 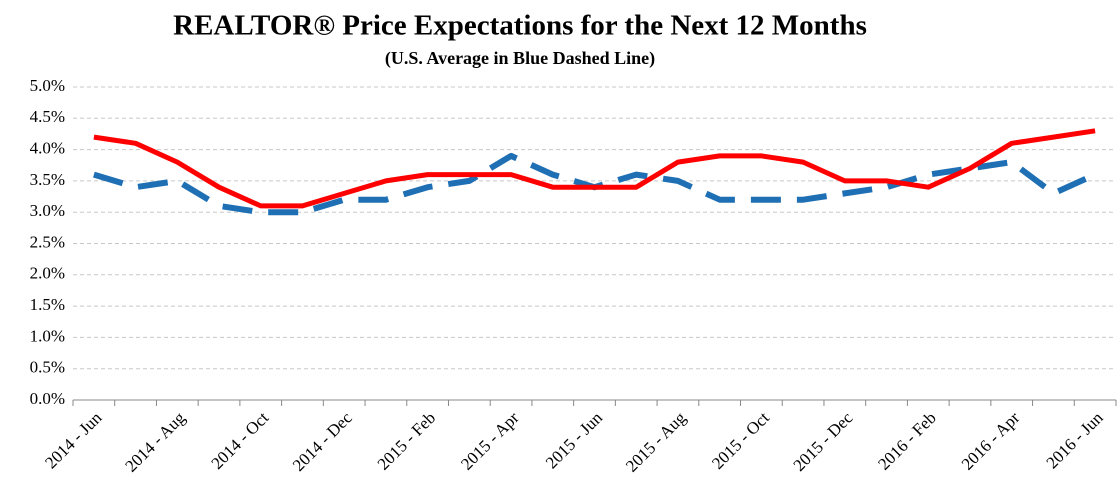 I want to click on x-tick-label: 2015 - Dec, so click(x=823, y=441).